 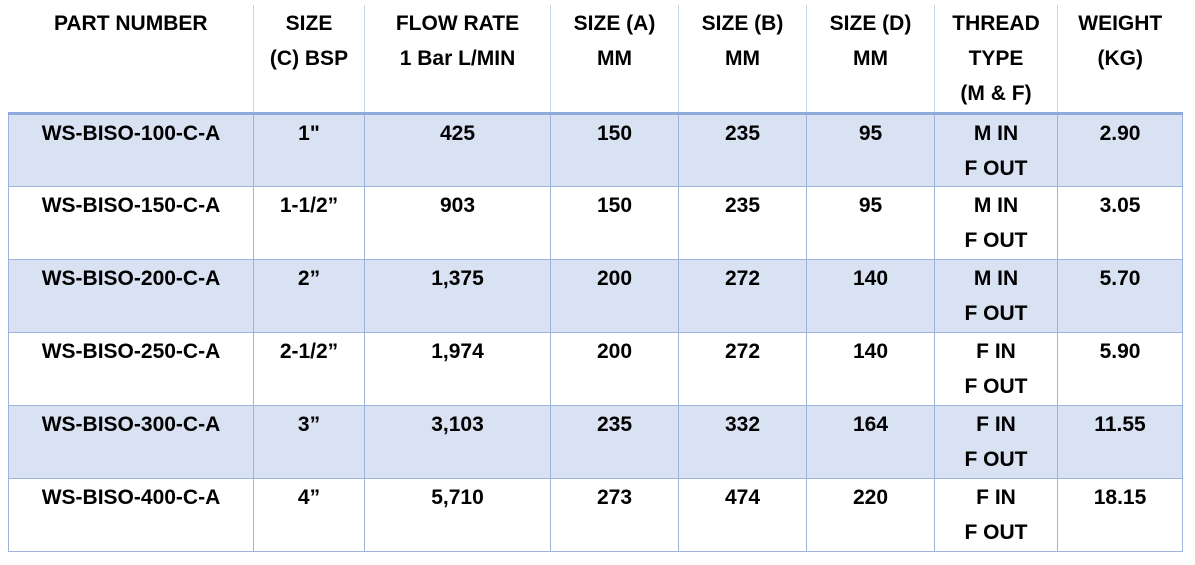 What do you see at coordinates (1120, 369) in the screenshot?
I see `table-cell: 5.90` at bounding box center [1120, 369].